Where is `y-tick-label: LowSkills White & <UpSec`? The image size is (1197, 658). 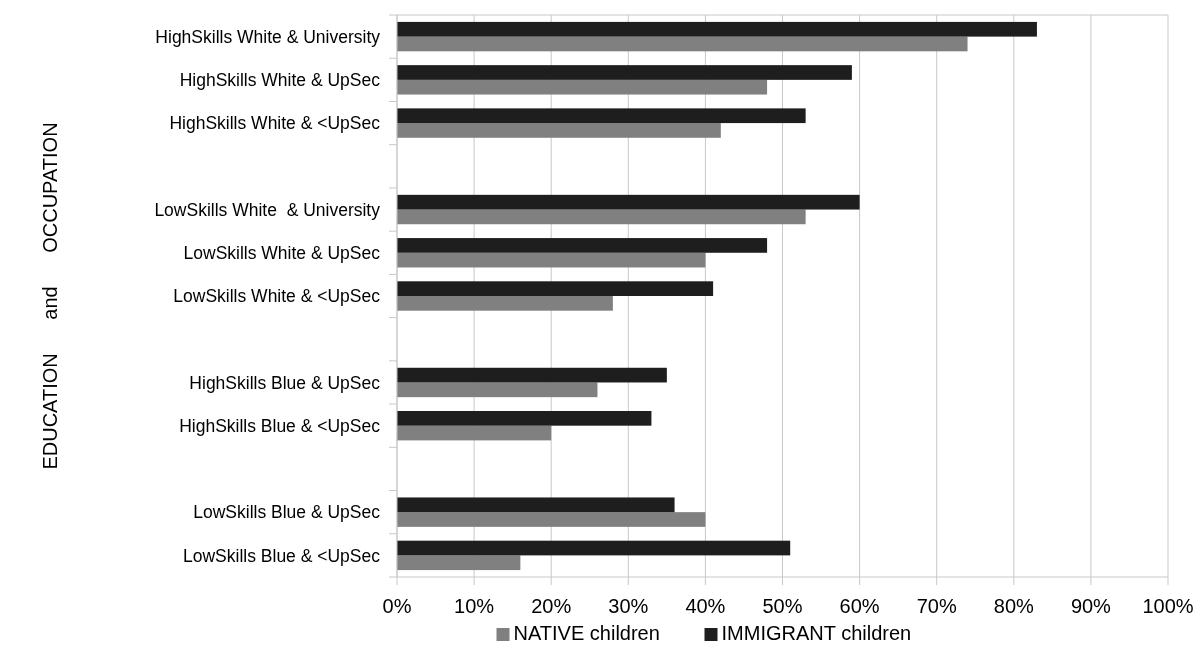
y-tick-label: LowSkills White & <UpSec is located at coordinates (277, 296).